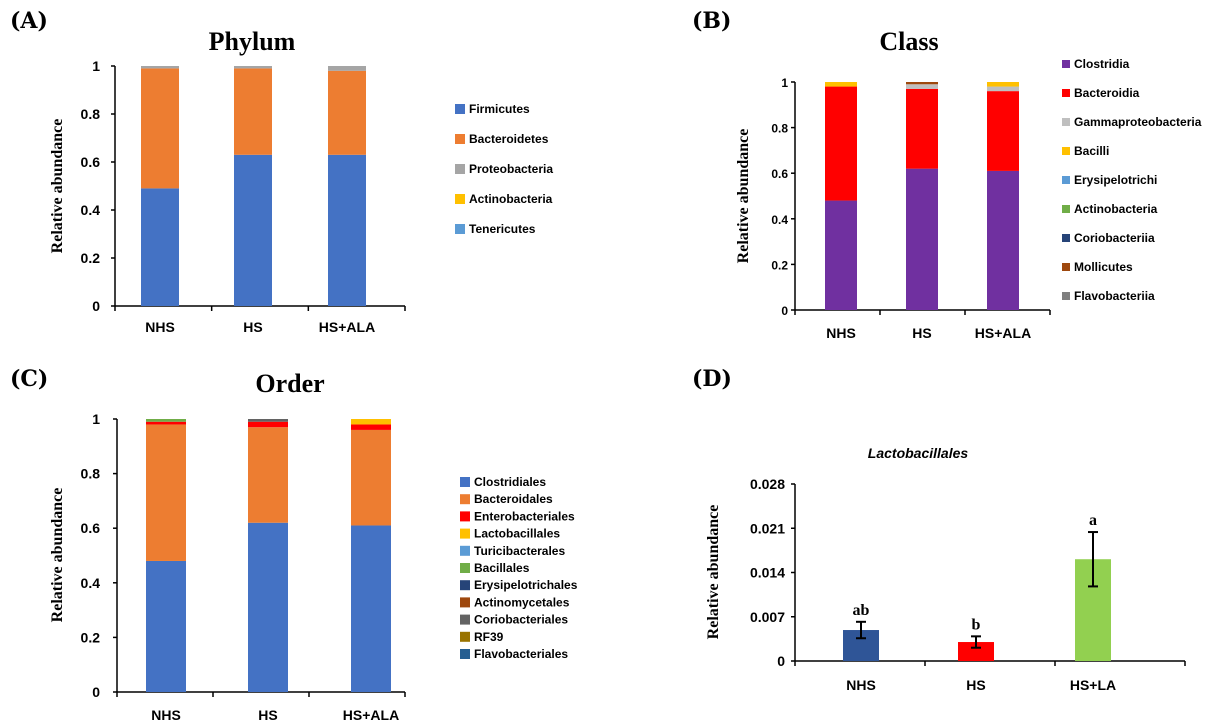 The width and height of the screenshot is (1215, 725). What do you see at coordinates (29, 21) in the screenshot?
I see `panel-label: (A)` at bounding box center [29, 21].